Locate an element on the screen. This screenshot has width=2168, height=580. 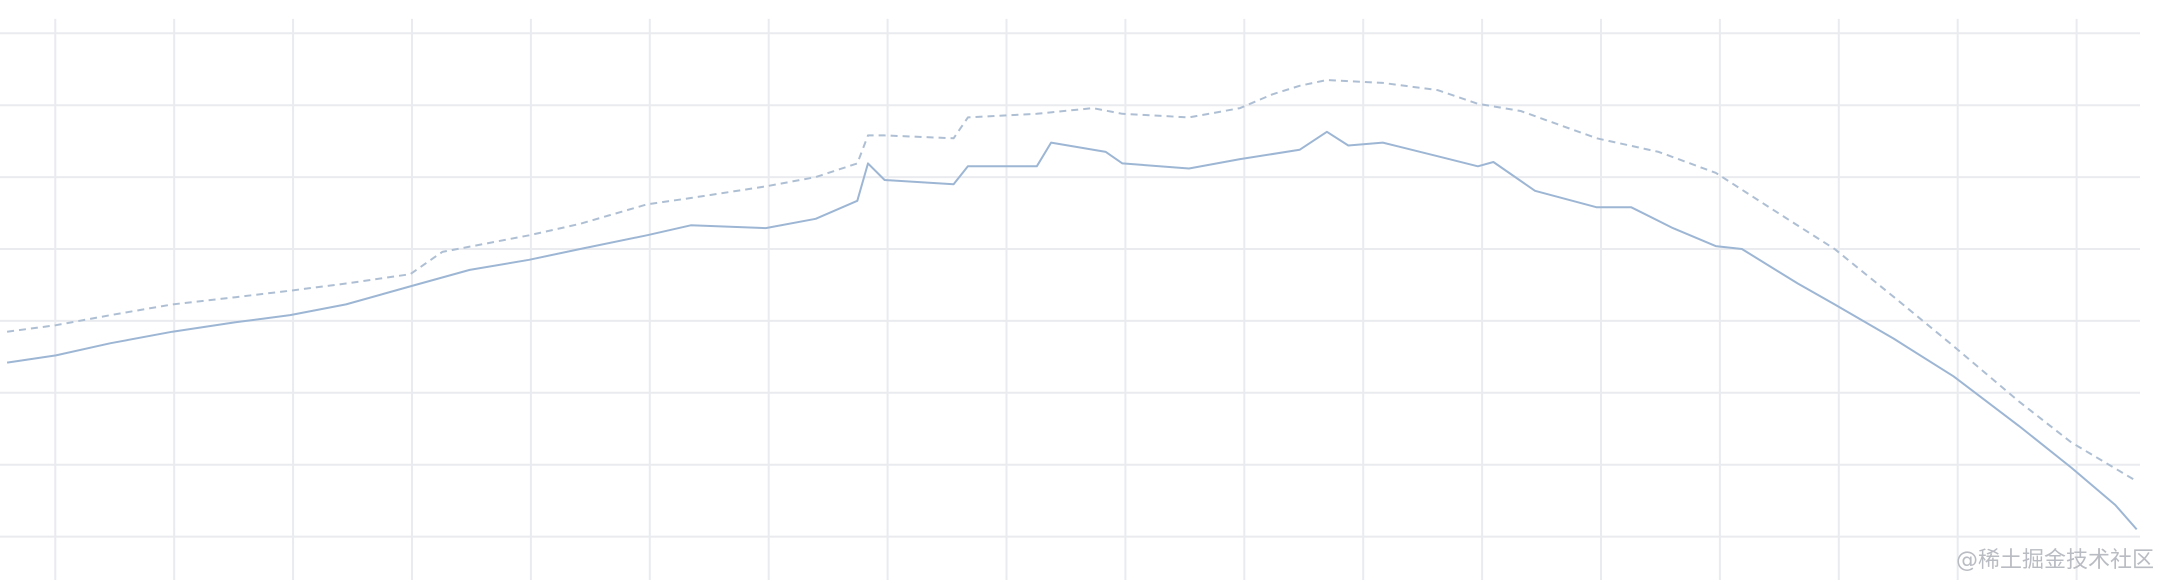
watermark: @稀土掘金技术社区 is located at coordinates (2054, 560).